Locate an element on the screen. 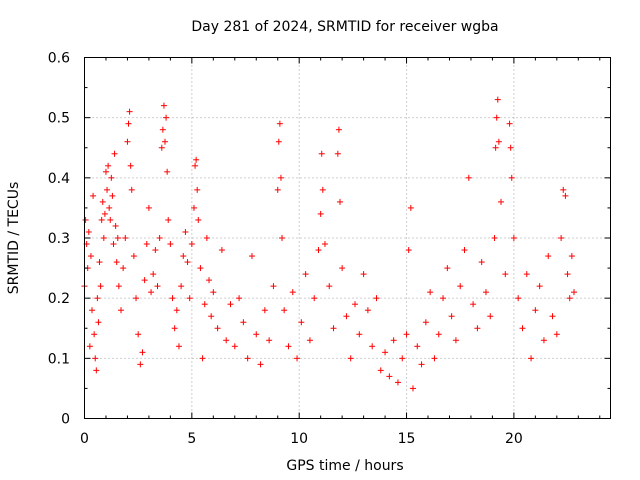 This screenshot has width=640, height=480. y-tick-label: 0.6 is located at coordinates (59, 59).